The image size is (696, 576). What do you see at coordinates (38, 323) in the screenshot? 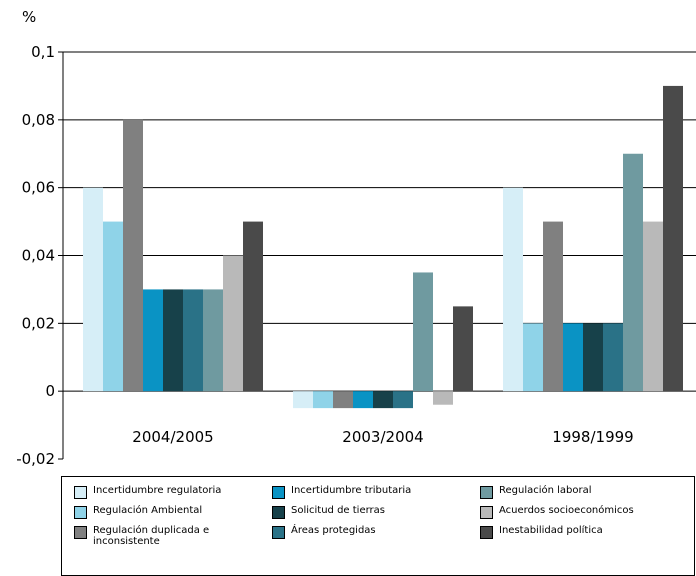
I see `y-tick-label: 0,02` at bounding box center [38, 323].